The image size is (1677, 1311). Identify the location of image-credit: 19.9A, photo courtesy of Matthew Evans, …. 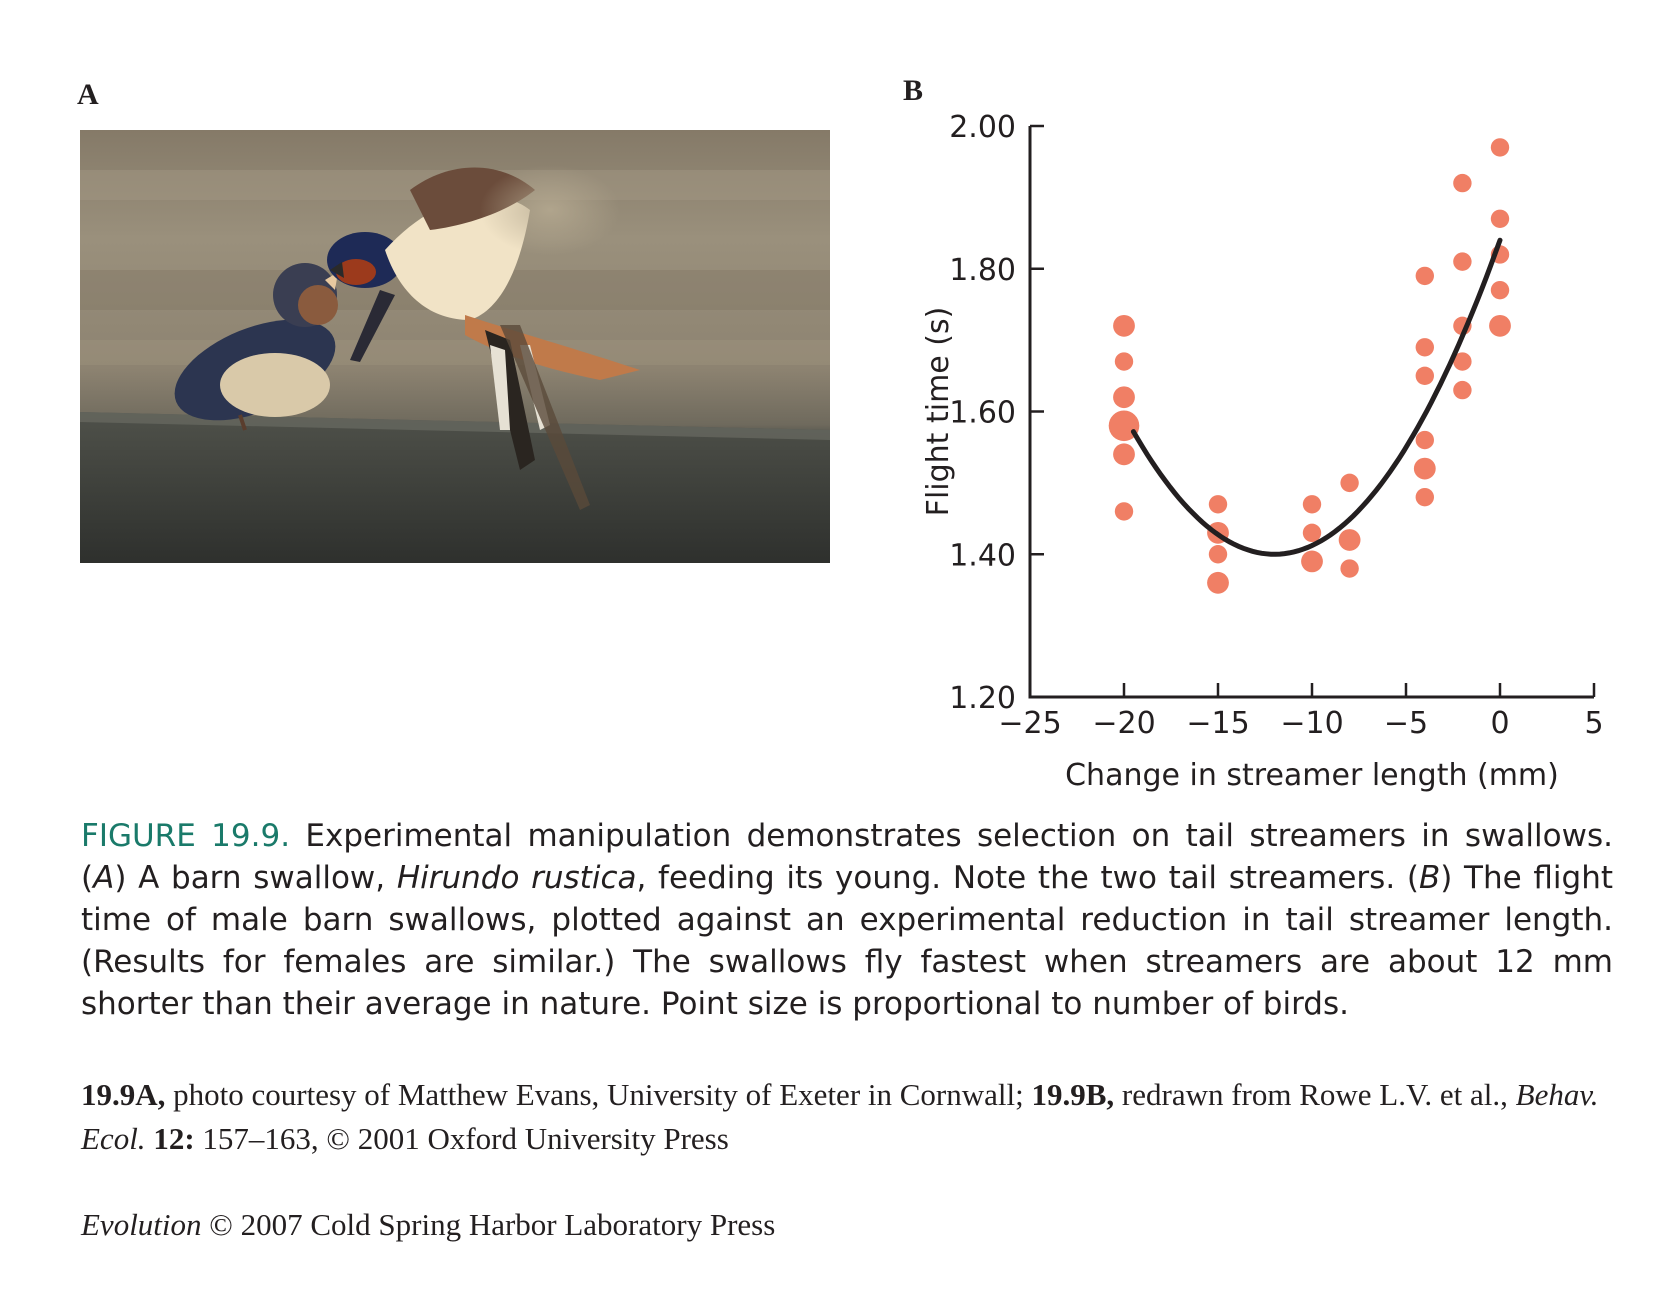
(847, 1117).